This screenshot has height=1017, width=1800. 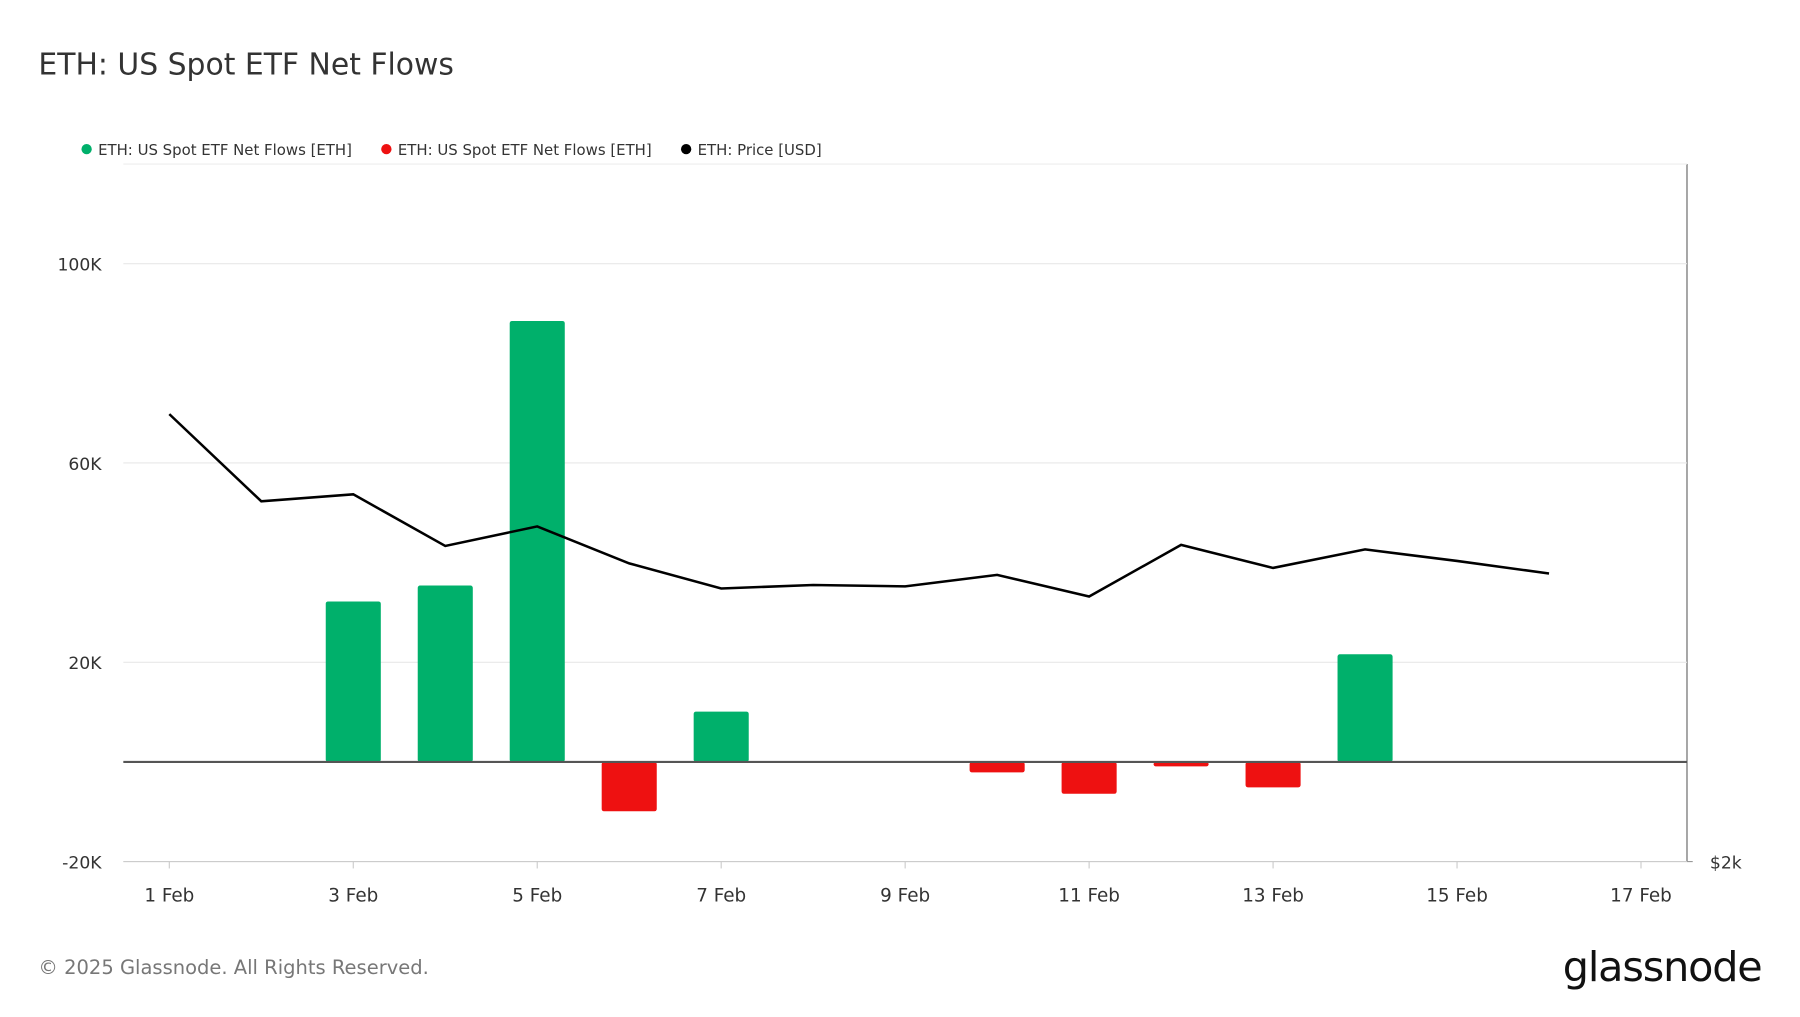 What do you see at coordinates (1457, 896) in the screenshot?
I see `x-tick-label: 15 Feb` at bounding box center [1457, 896].